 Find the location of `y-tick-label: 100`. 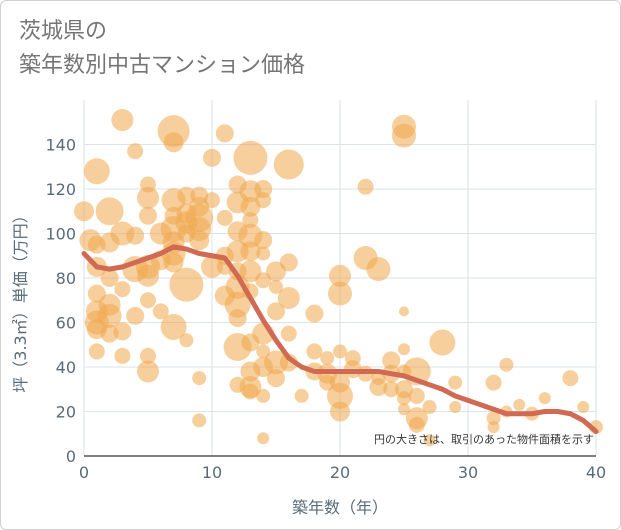

y-tick-label: 100 is located at coordinates (60, 234).